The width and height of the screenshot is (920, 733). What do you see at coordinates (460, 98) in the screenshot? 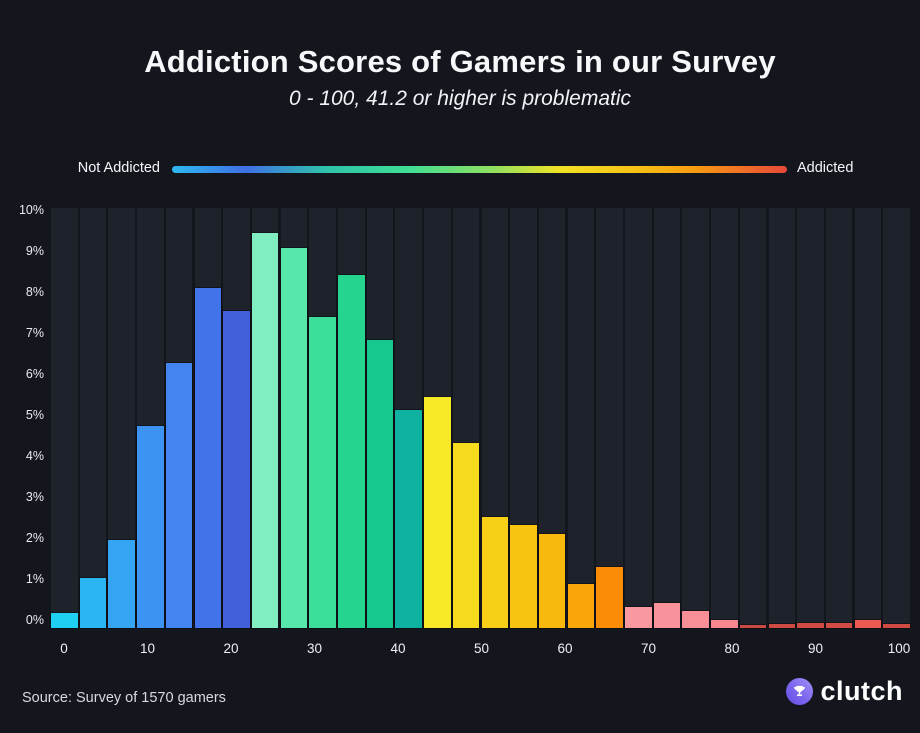
I see `page-subtitle: 0 - 100, 41.2 or higher is problematic` at bounding box center [460, 98].